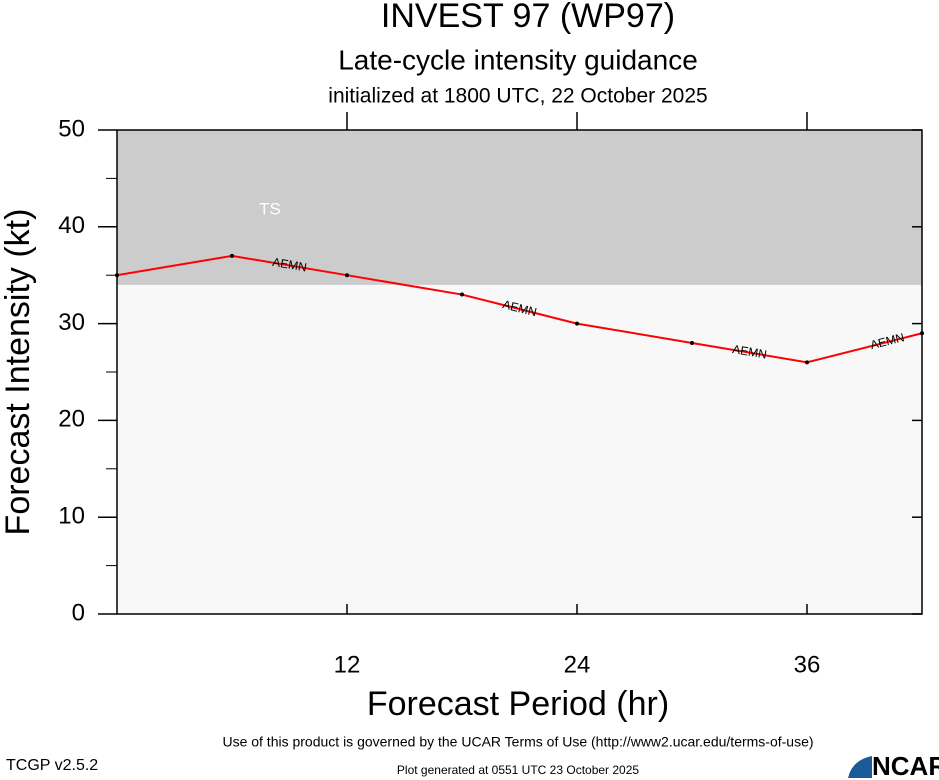  I want to click on y-tick-label: 50, so click(71, 128).